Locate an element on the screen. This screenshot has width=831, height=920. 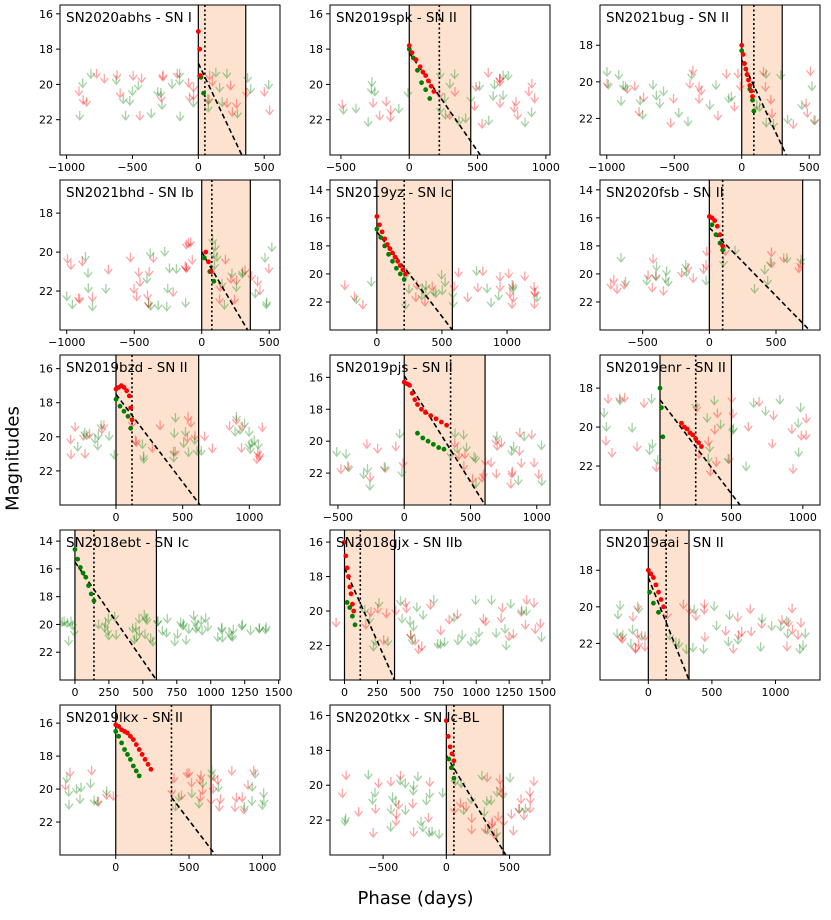
panel-9-title: SN2018ebt - SN Ic is located at coordinates (127, 543).